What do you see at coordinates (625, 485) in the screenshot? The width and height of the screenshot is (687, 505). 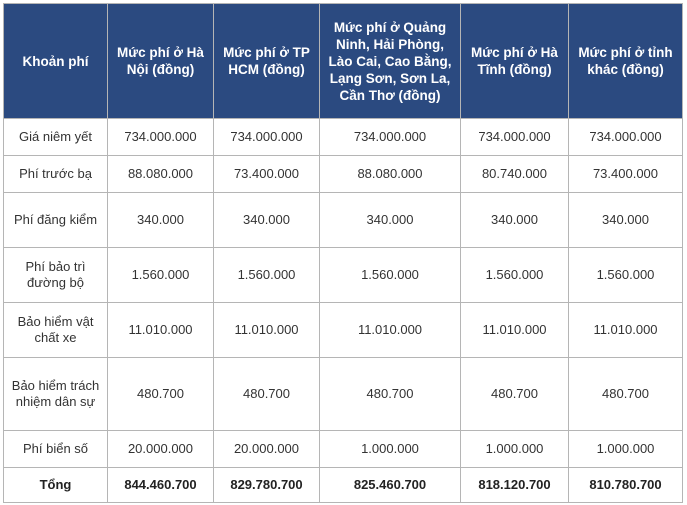 I see `total-cell: 810.780.700` at bounding box center [625, 485].